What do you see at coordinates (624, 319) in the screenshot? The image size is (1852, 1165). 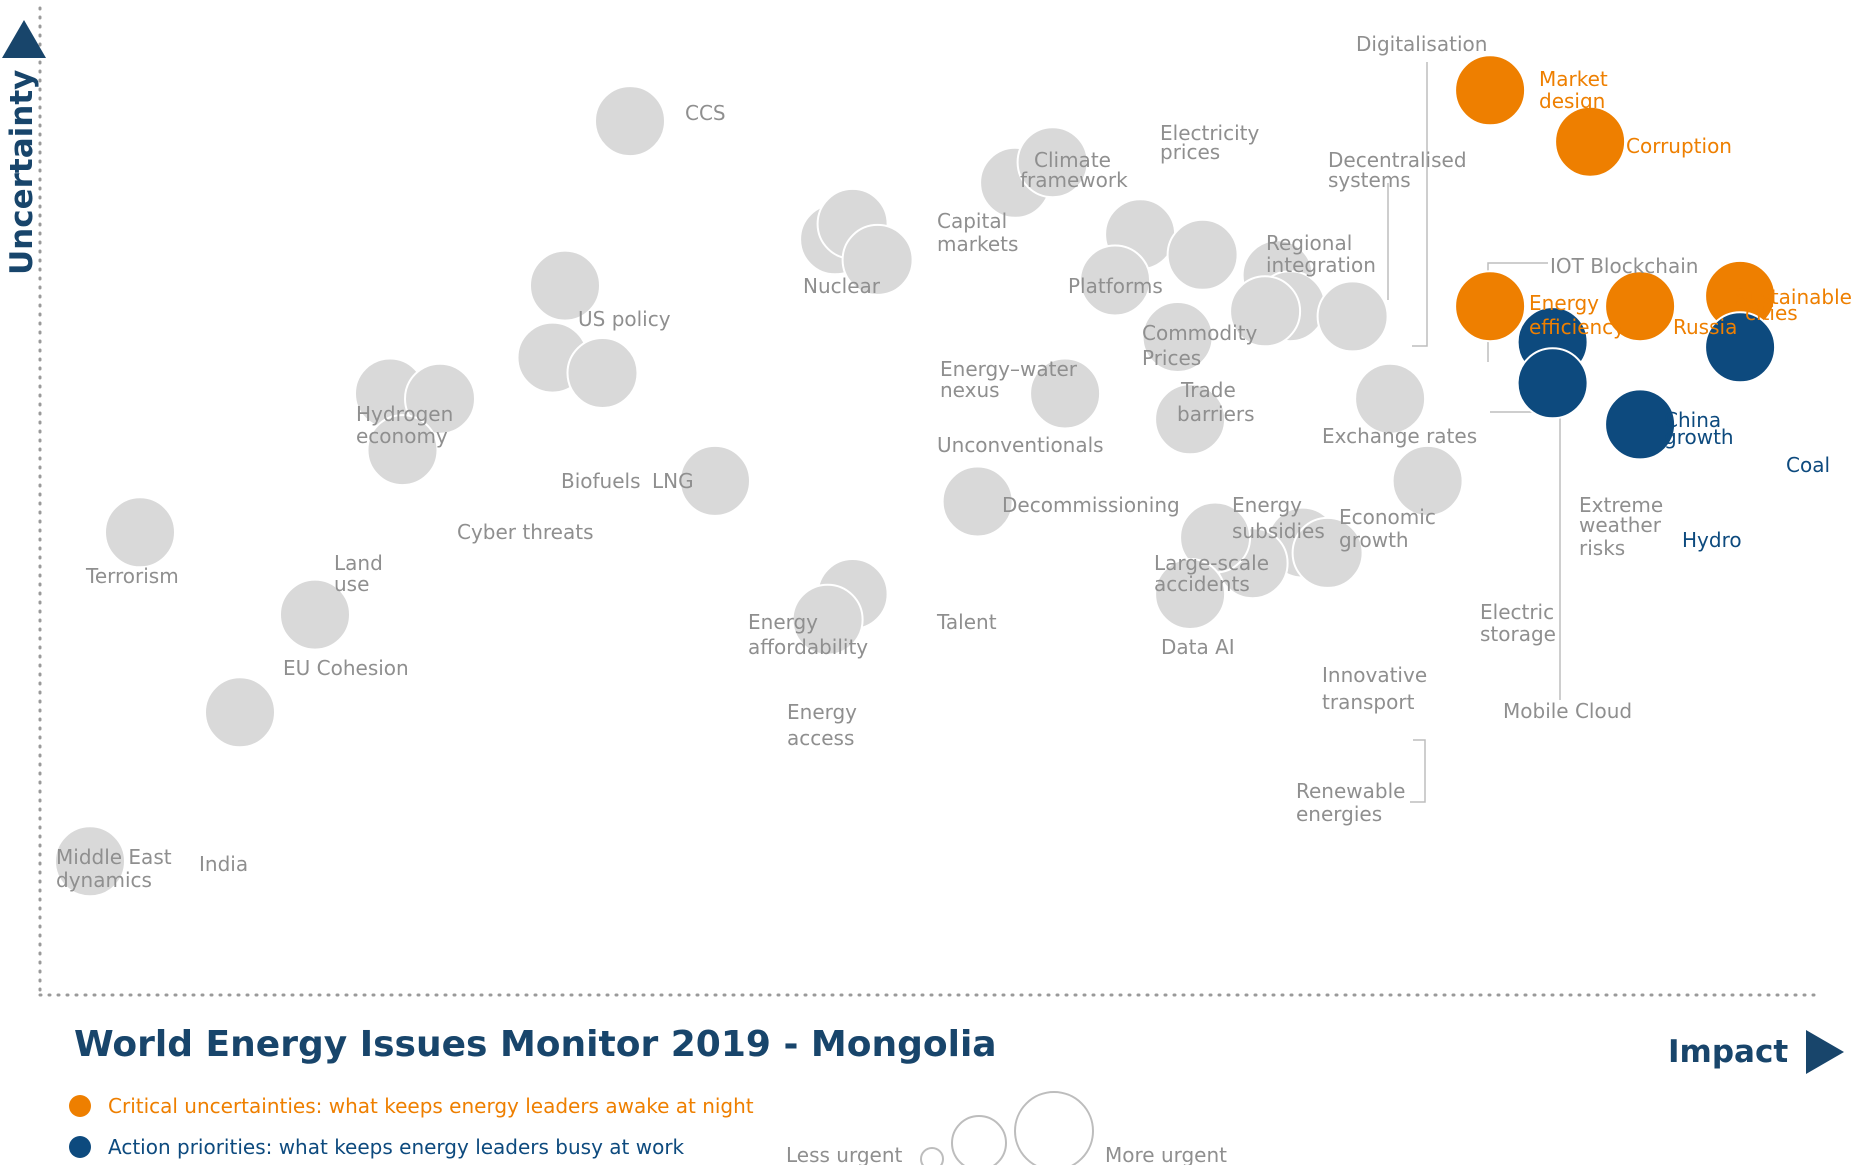 I see `label-us-policy: US policy` at bounding box center [624, 319].